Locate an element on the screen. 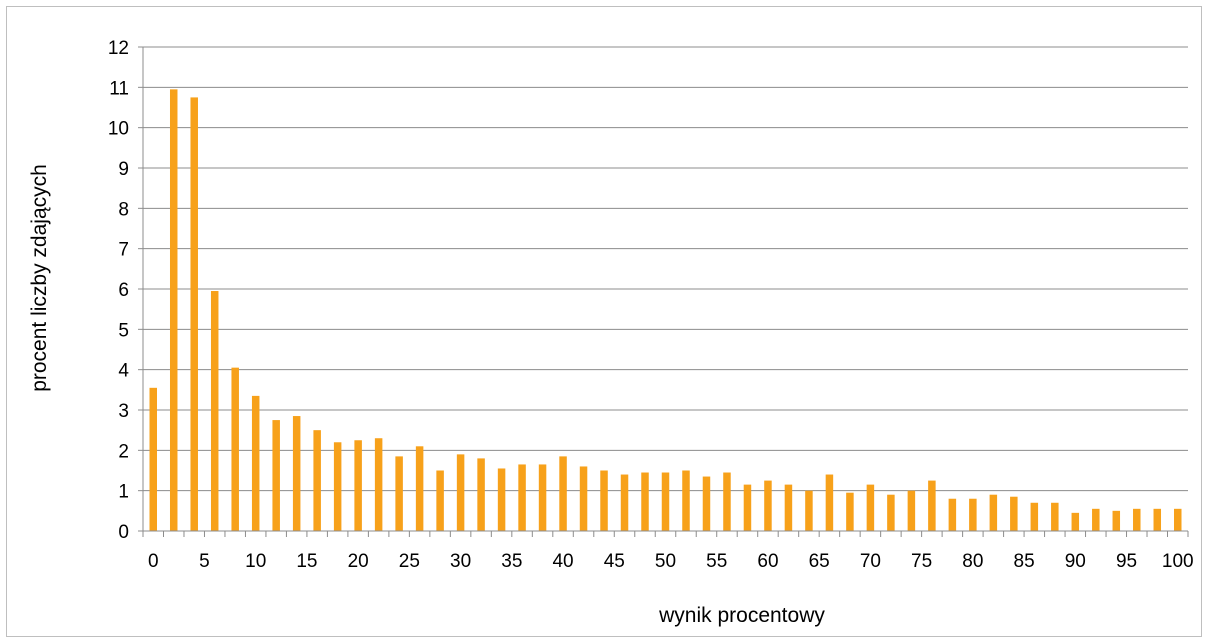  x-tick-label: 20 is located at coordinates (358, 561).